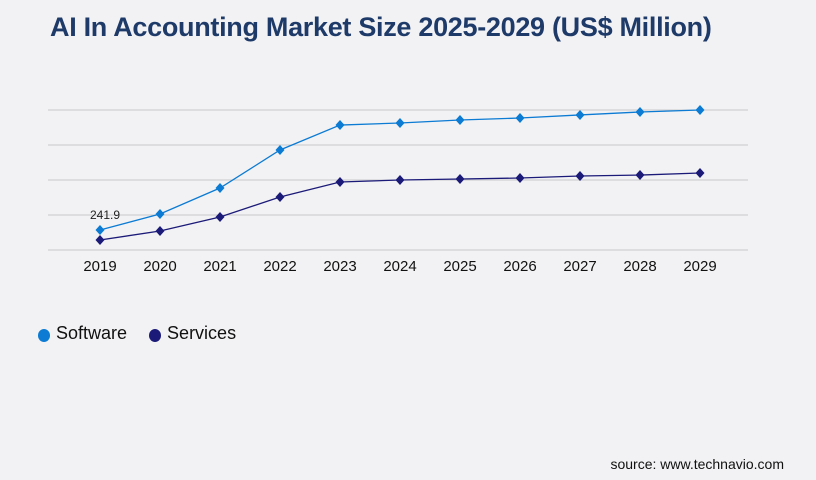 This screenshot has height=480, width=816. What do you see at coordinates (639, 266) in the screenshot?
I see `x-tick-label: 2028` at bounding box center [639, 266].